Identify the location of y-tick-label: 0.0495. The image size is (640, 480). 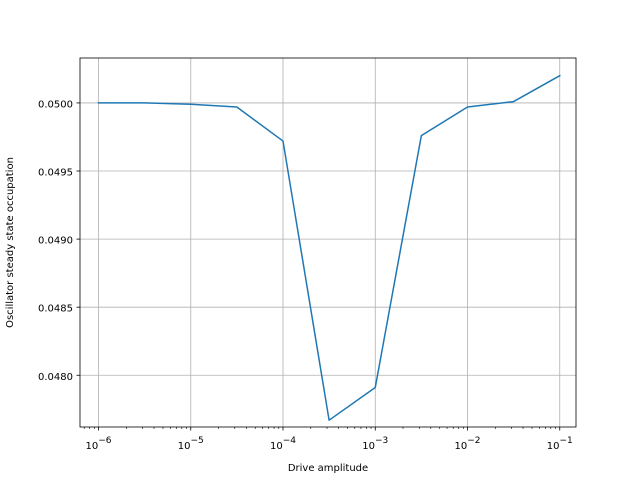
(55, 173).